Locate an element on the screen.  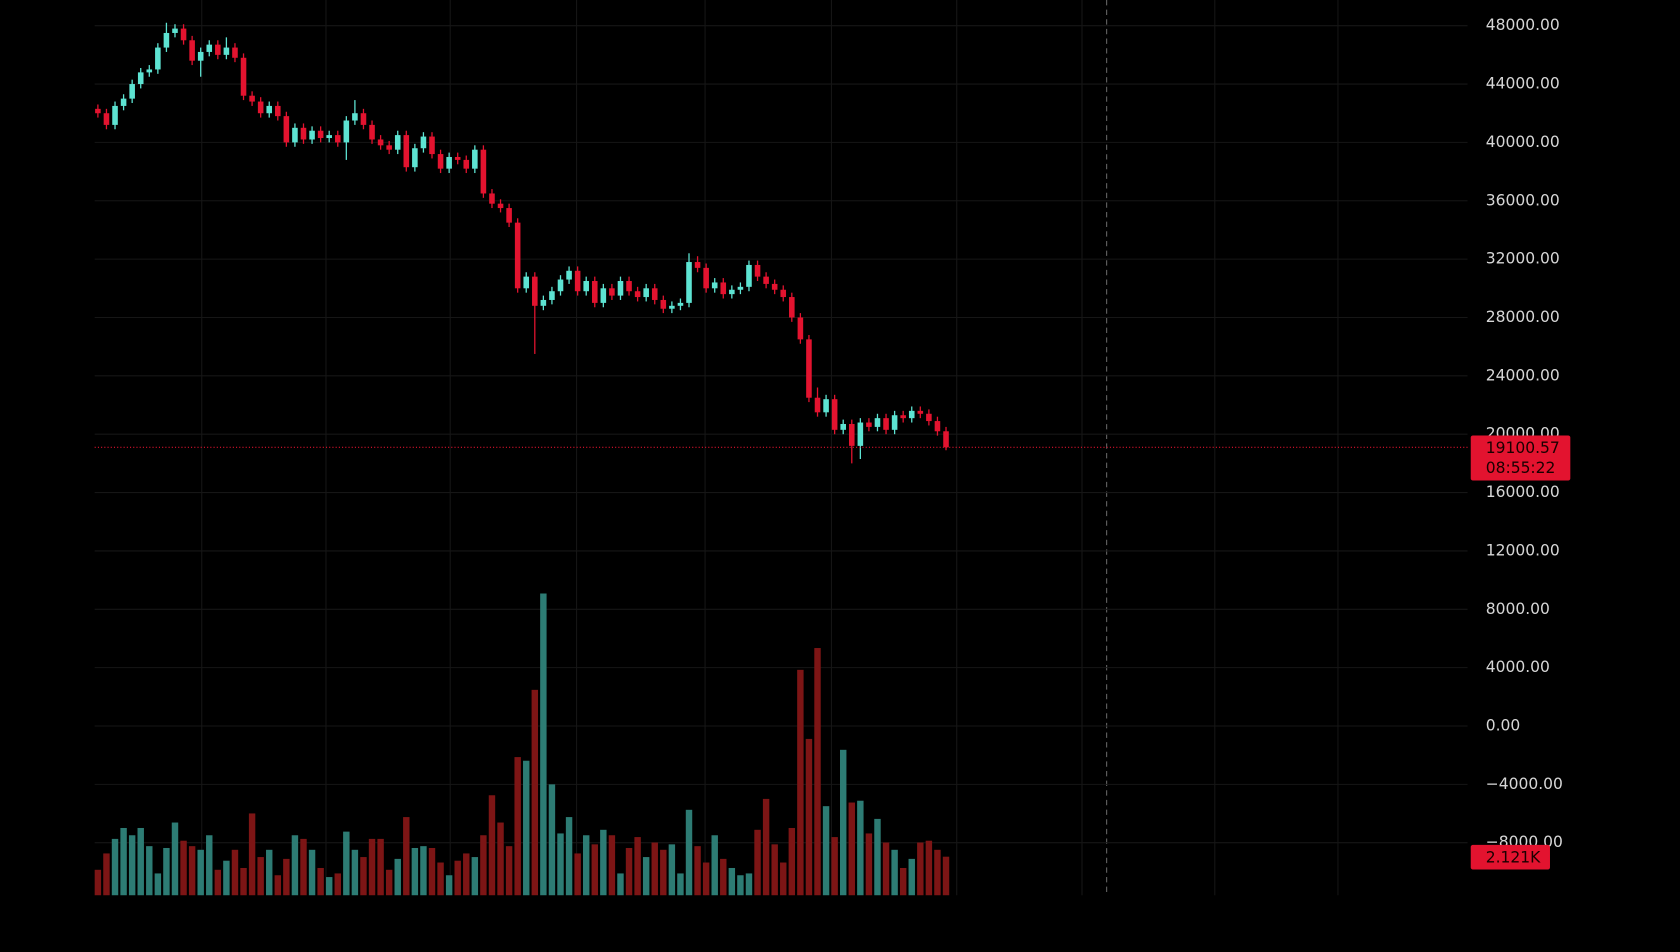
last-volume-tag is located at coordinates (1510, 857).